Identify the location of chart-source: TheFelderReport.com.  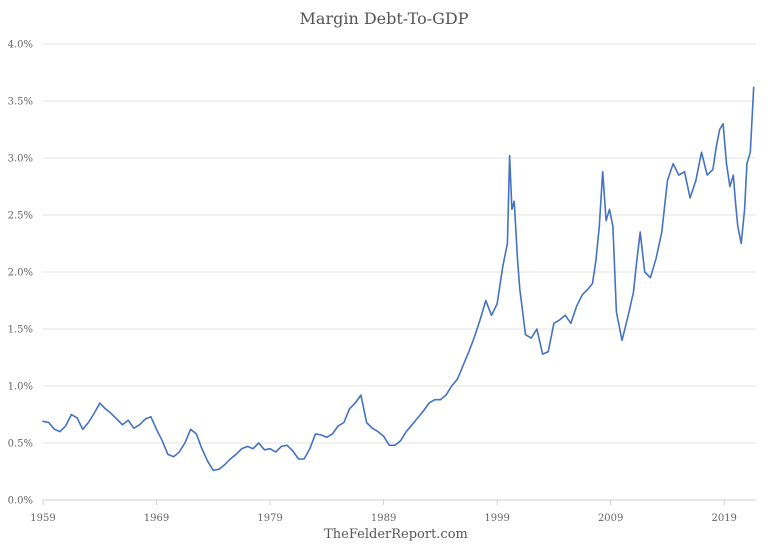
(396, 534).